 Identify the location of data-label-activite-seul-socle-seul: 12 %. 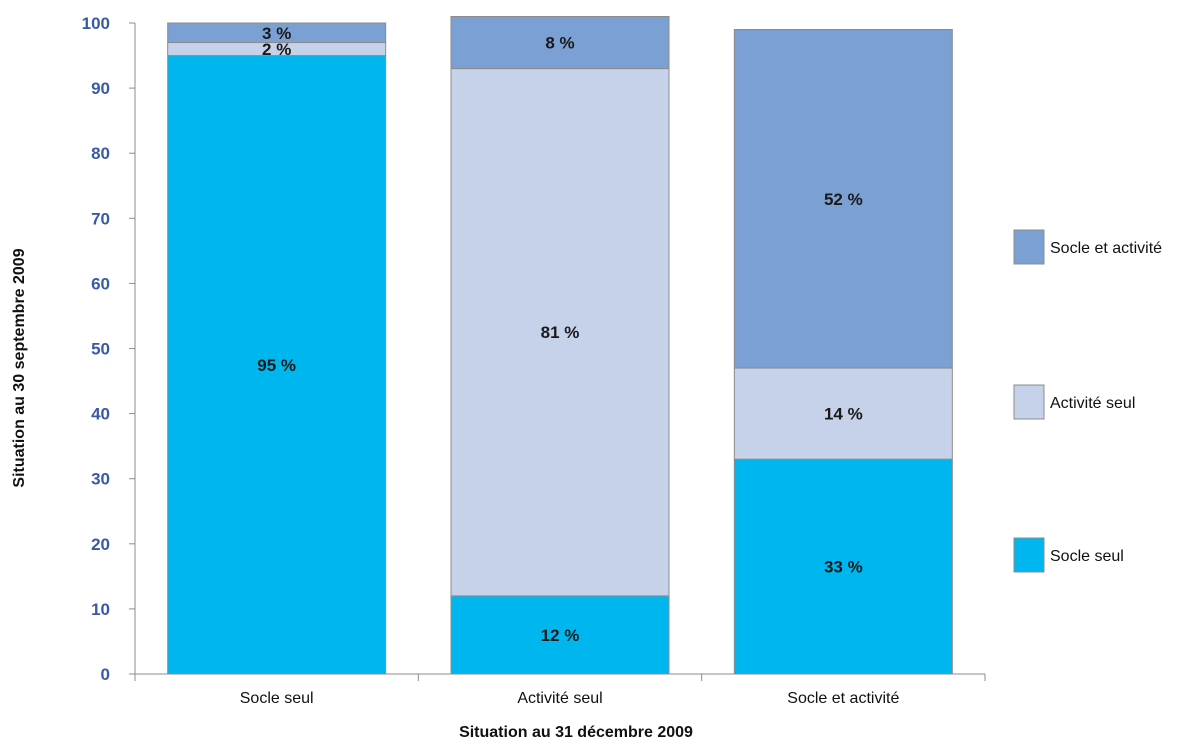
(560, 635).